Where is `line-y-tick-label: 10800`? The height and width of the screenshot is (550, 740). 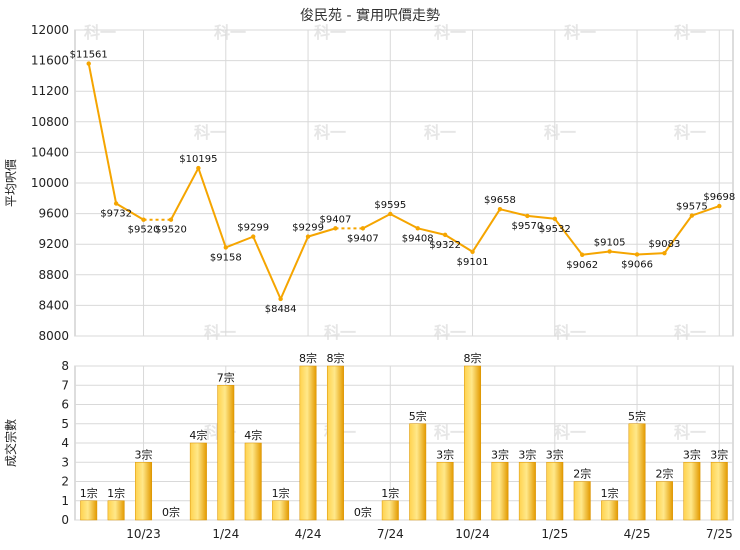 line-y-tick-label: 10800 is located at coordinates (50, 122).